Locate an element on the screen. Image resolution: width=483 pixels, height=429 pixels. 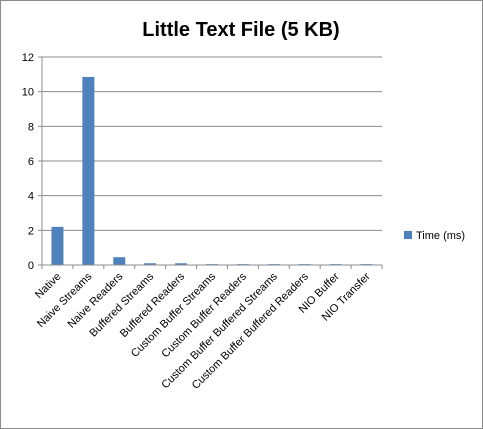
y-tick-label: 4 is located at coordinates (31, 197).